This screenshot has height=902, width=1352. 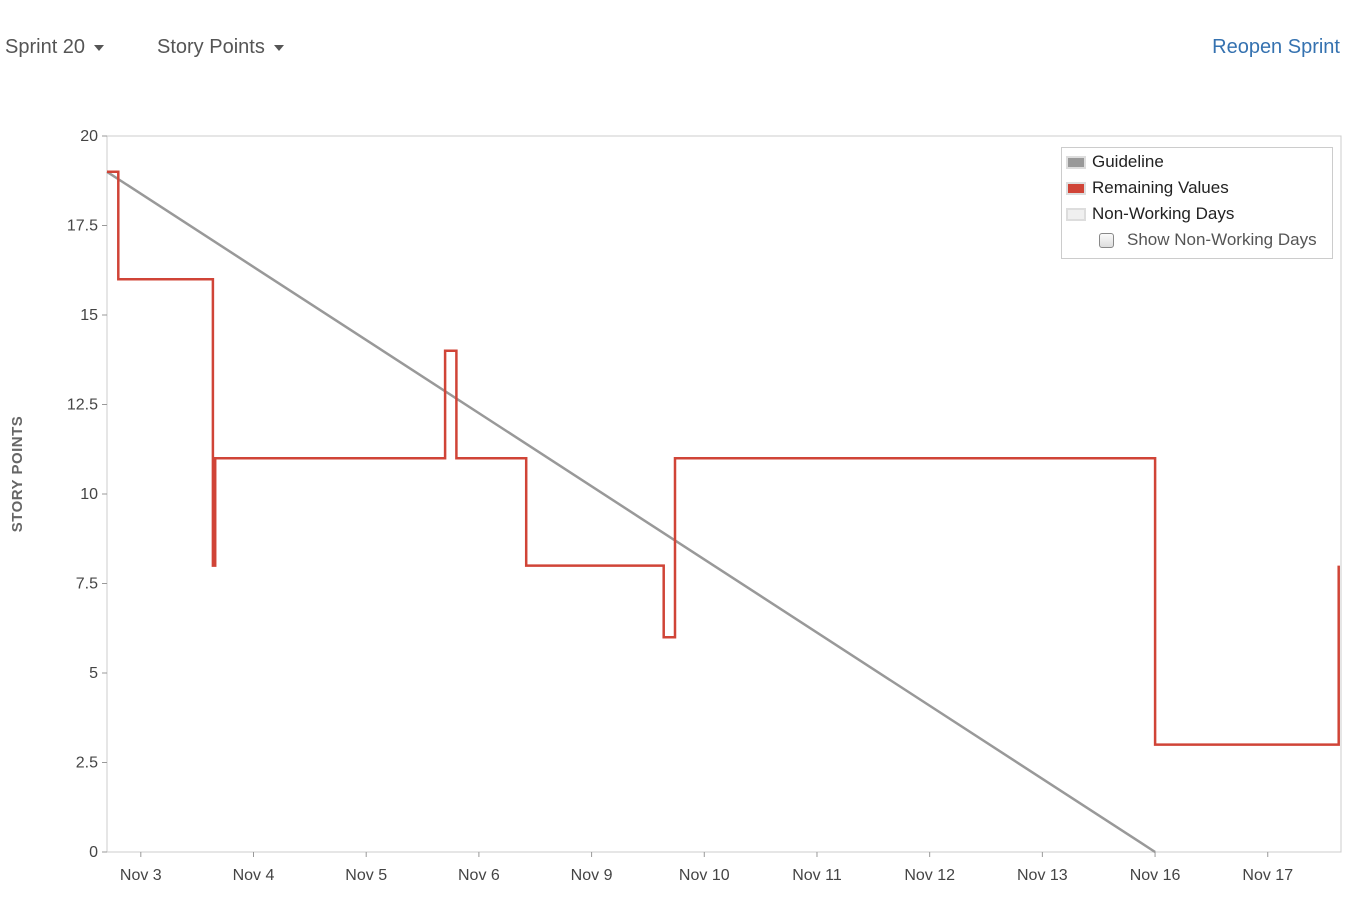 What do you see at coordinates (17, 474) in the screenshot?
I see `y-axis-label: STORY POINTS` at bounding box center [17, 474].